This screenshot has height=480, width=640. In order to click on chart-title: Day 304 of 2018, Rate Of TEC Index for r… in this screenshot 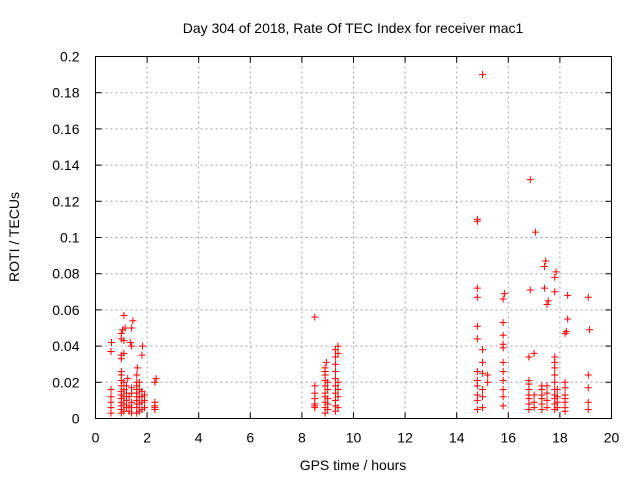, I will do `click(353, 28)`.